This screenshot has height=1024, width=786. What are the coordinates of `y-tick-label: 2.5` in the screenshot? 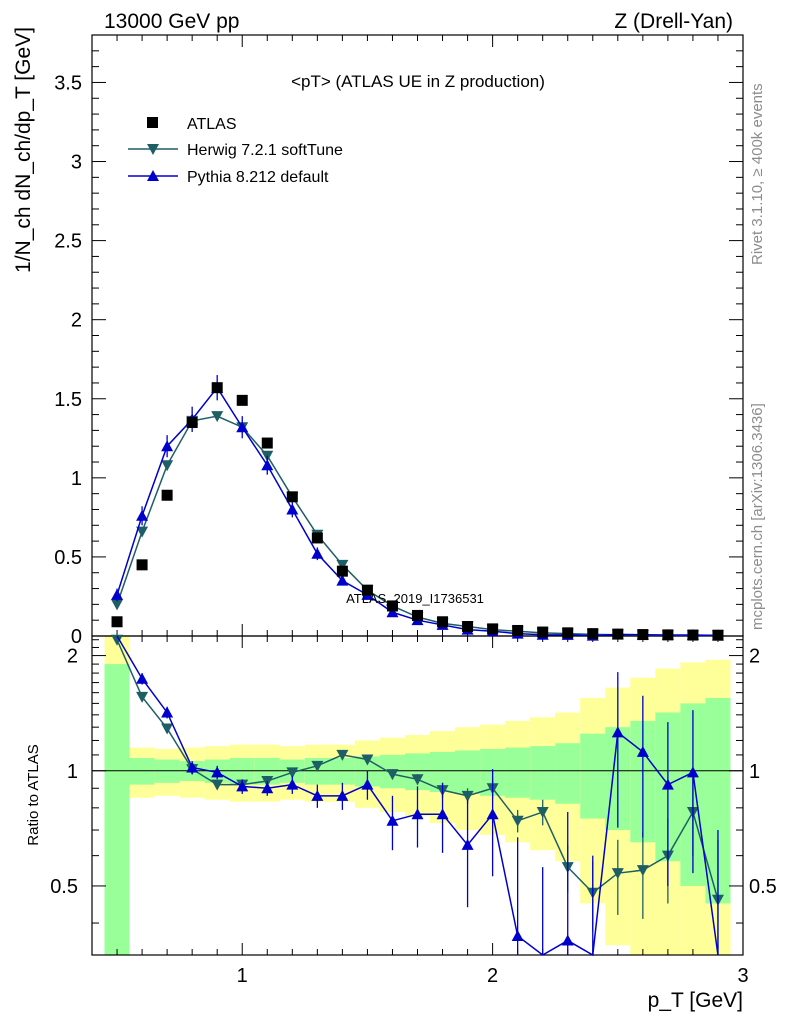 It's located at (68, 242).